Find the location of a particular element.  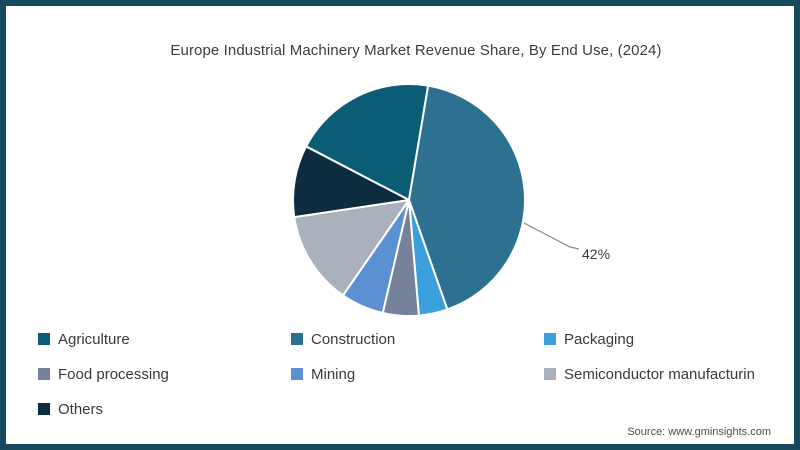

legend-label: Construction is located at coordinates (353, 339).